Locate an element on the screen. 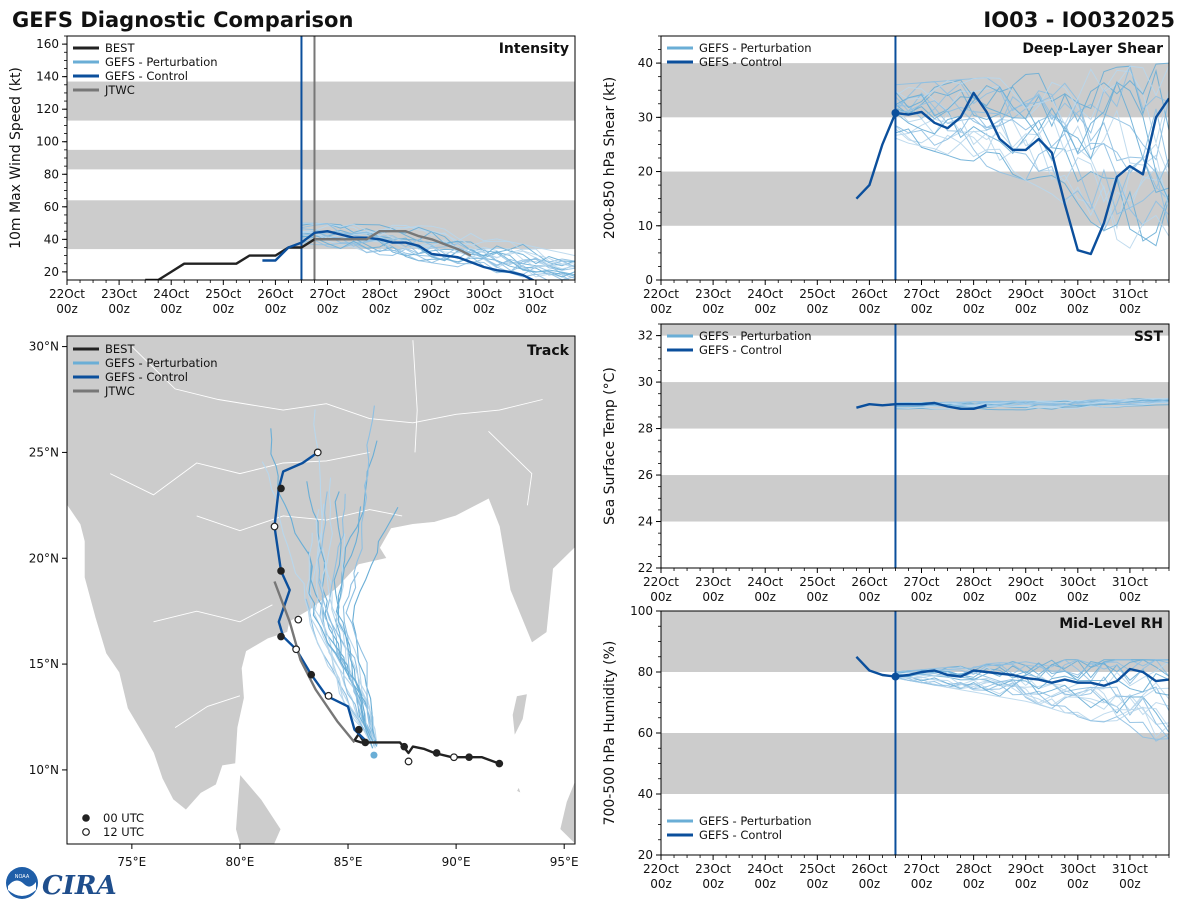 This screenshot has width=1200, height=900. shear-xtick-date: 31Oct is located at coordinates (1130, 294).